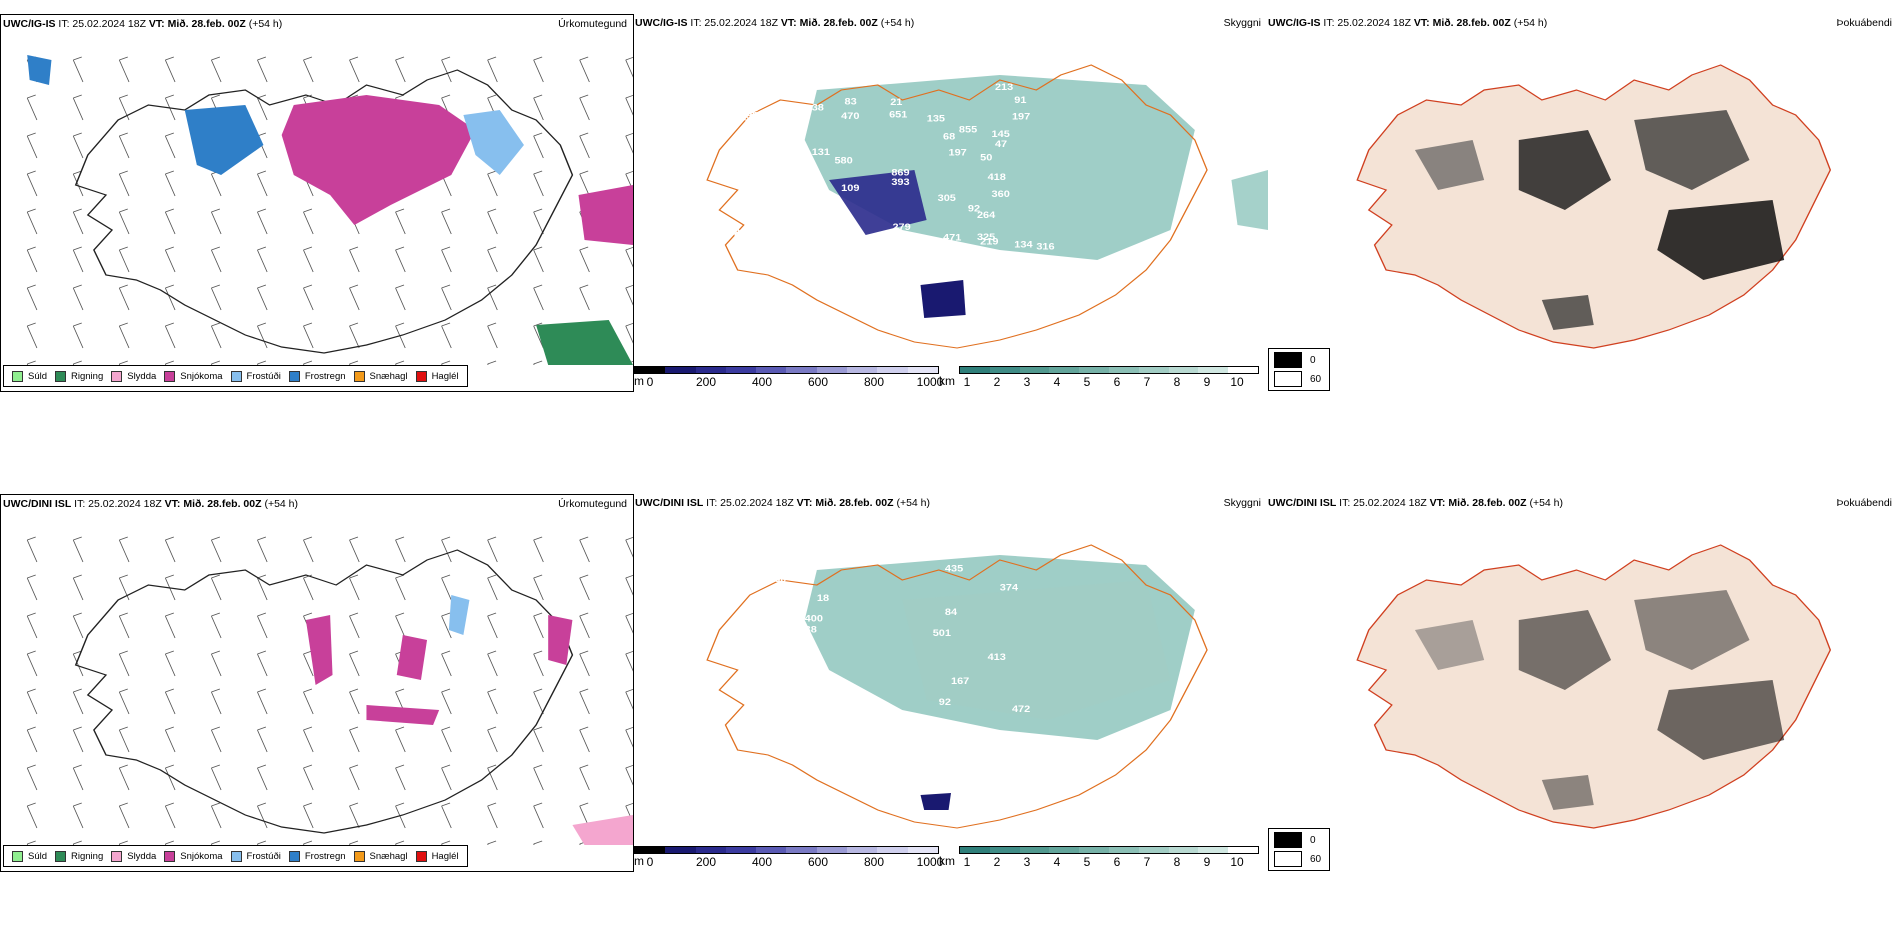 This screenshot has height=950, width=1900. I want to click on tick-label: 200, so click(706, 862).